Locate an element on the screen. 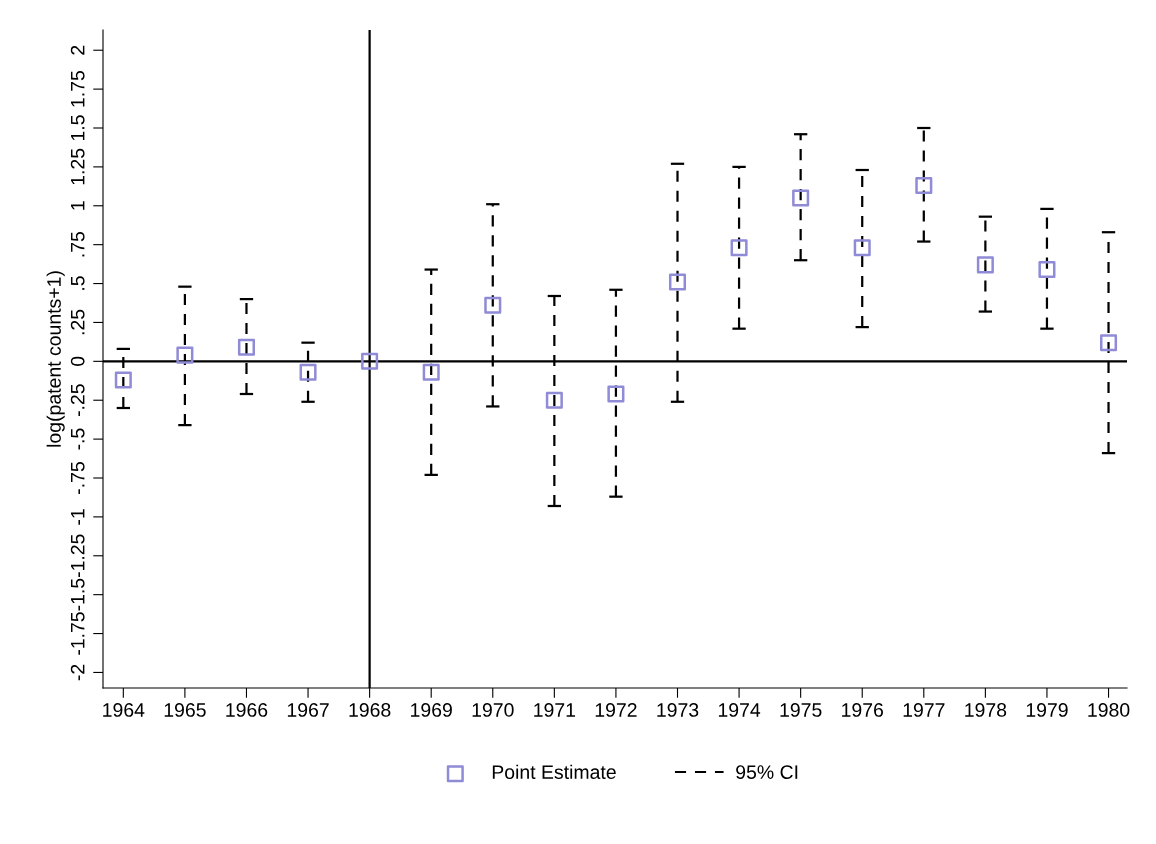 Image resolution: width=1156 pixels, height=844 pixels. x-tick-label: 1967 is located at coordinates (308, 710).